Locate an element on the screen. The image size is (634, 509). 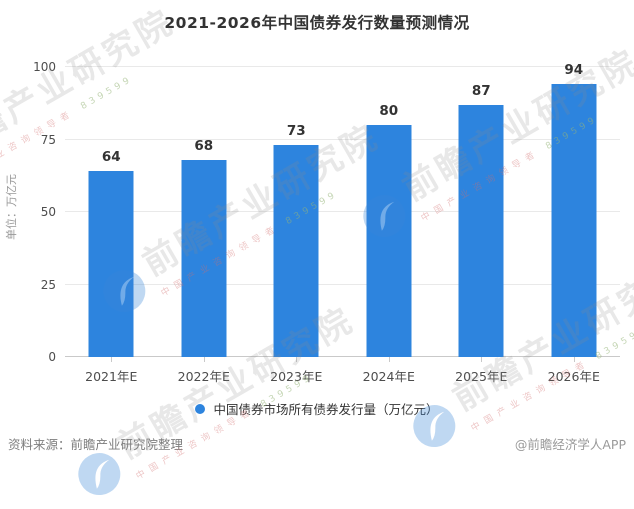
legend-marker-icon is located at coordinates (200, 408).